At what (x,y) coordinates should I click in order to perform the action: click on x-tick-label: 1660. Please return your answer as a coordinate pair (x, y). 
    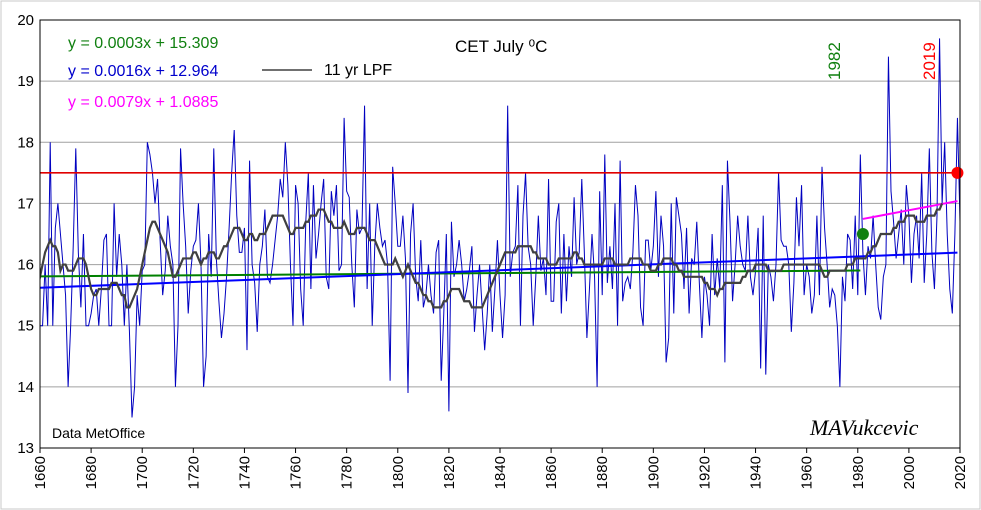
    Looking at the image, I should click on (40, 472).